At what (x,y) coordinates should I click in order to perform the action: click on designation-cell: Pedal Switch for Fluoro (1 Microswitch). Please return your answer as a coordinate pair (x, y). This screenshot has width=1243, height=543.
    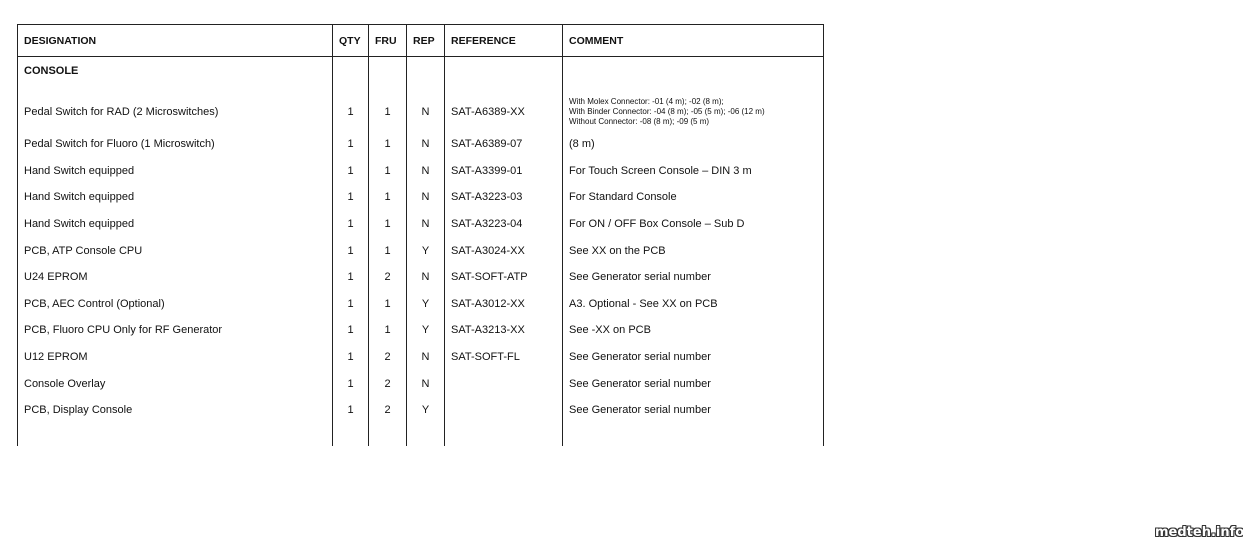
    Looking at the image, I should click on (175, 144).